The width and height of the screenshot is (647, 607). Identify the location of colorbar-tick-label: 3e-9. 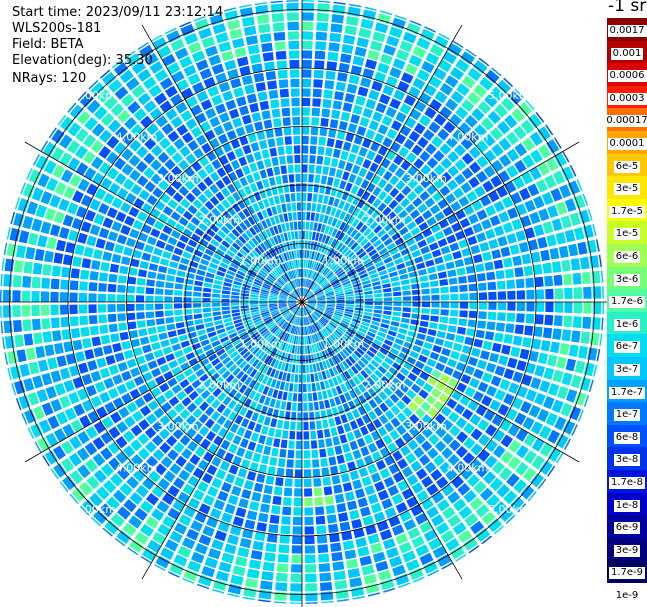
(627, 550).